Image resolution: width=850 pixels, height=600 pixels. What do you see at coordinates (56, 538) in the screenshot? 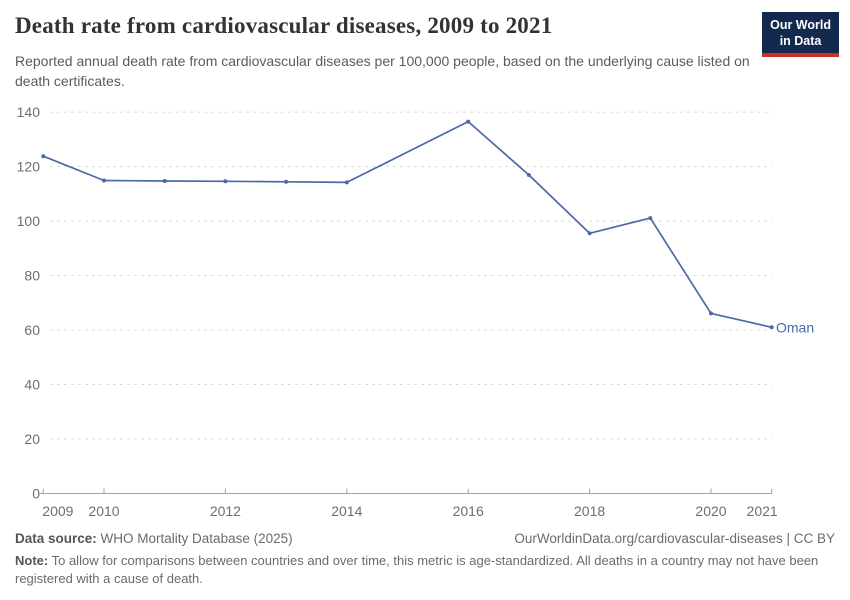
I see `data-source-label: Data source:` at bounding box center [56, 538].